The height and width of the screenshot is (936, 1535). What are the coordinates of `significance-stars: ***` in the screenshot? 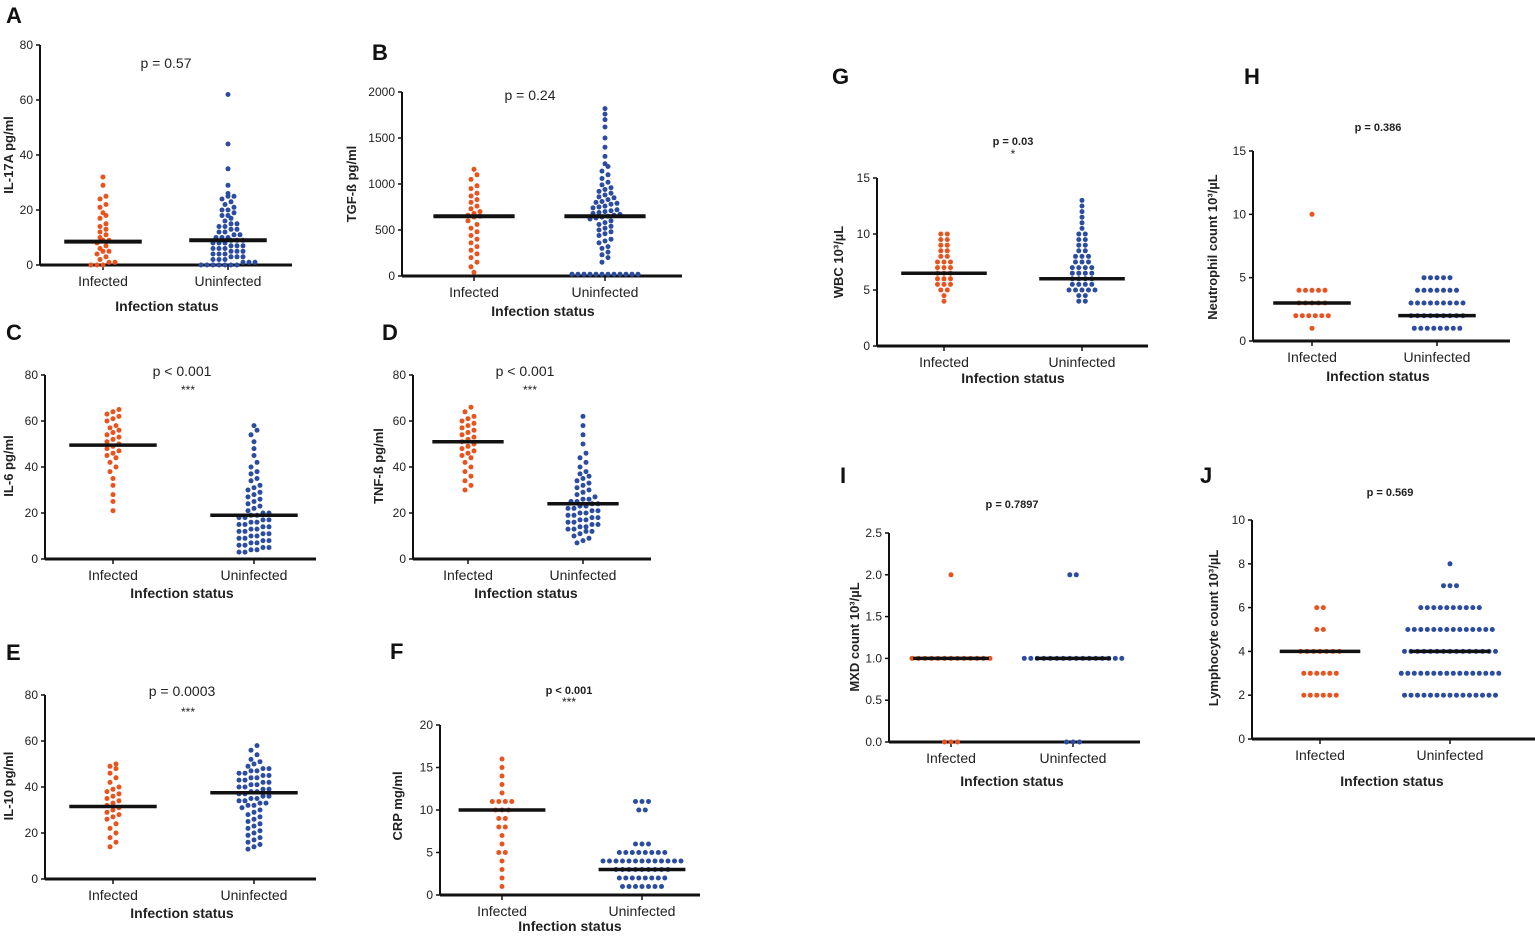 It's located at (569, 702).